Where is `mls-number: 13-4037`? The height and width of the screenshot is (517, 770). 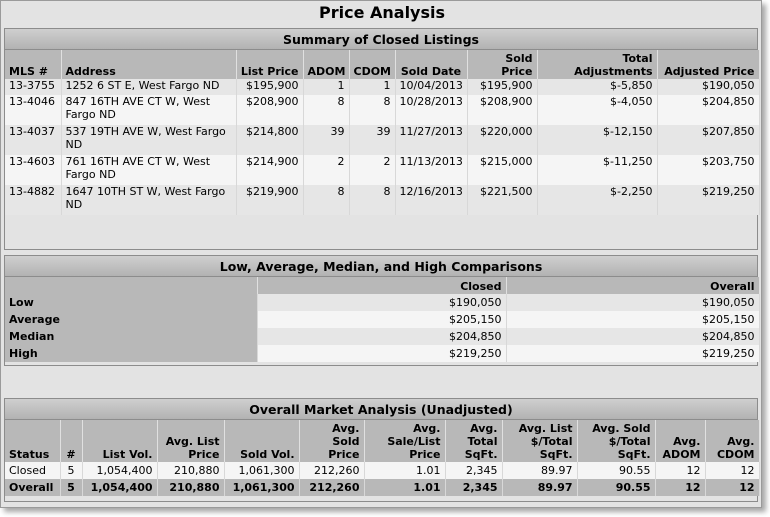 mls-number: 13-4037 is located at coordinates (33, 140).